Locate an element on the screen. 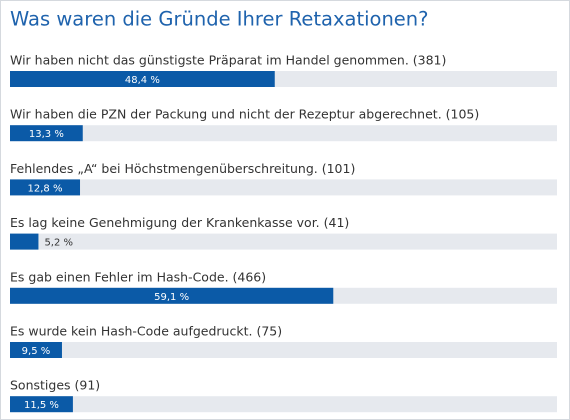  value-label: 9,5 % is located at coordinates (36, 351).